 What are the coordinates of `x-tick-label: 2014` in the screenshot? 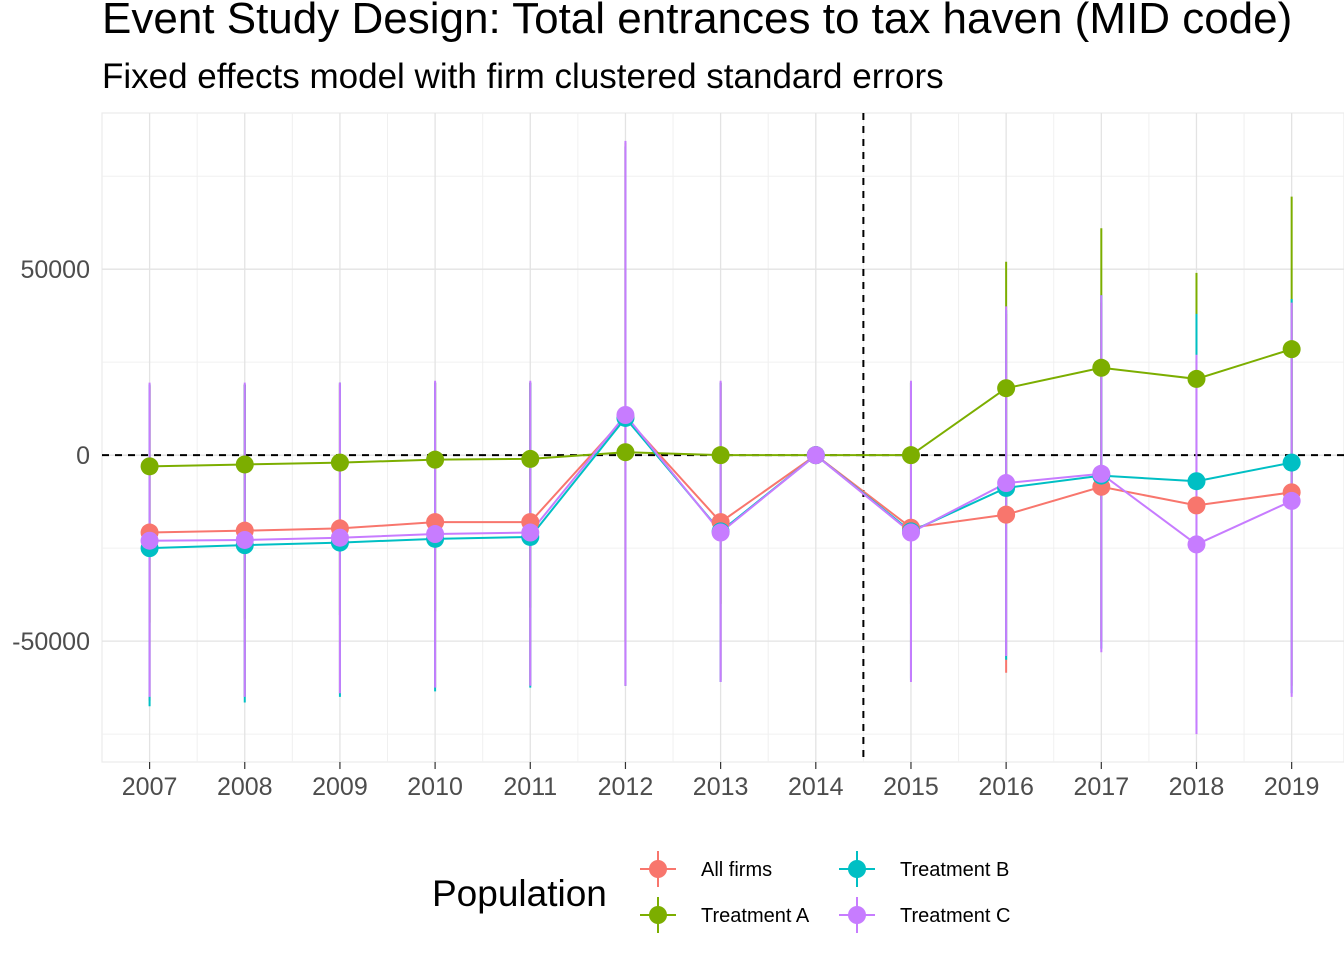 It's located at (816, 787).